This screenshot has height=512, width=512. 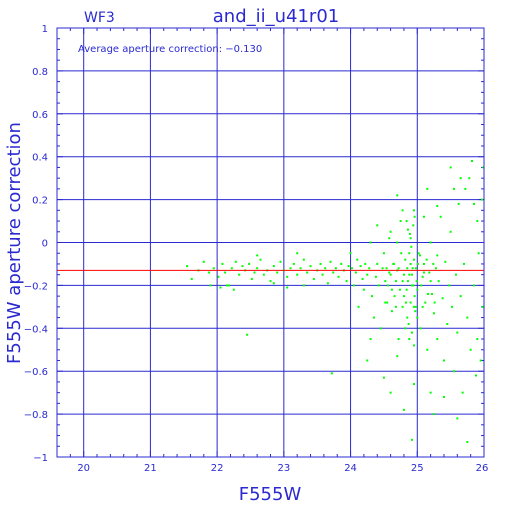 What do you see at coordinates (99, 18) in the screenshot?
I see `chip-label: WF3` at bounding box center [99, 18].